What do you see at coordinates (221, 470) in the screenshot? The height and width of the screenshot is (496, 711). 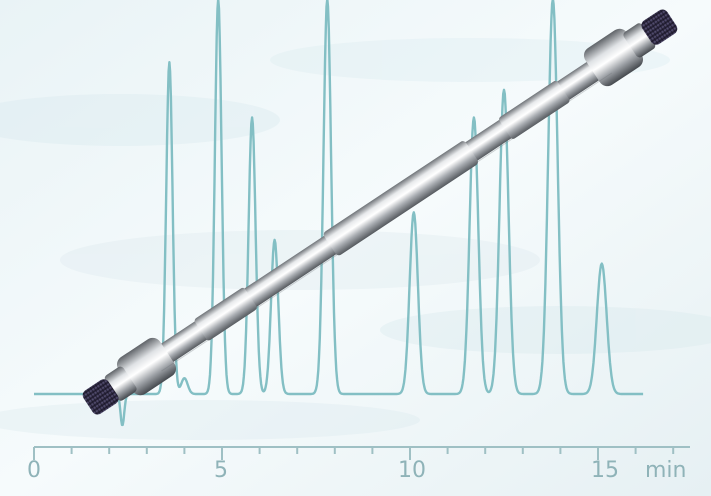 I see `tick-label-5: 5` at bounding box center [221, 470].